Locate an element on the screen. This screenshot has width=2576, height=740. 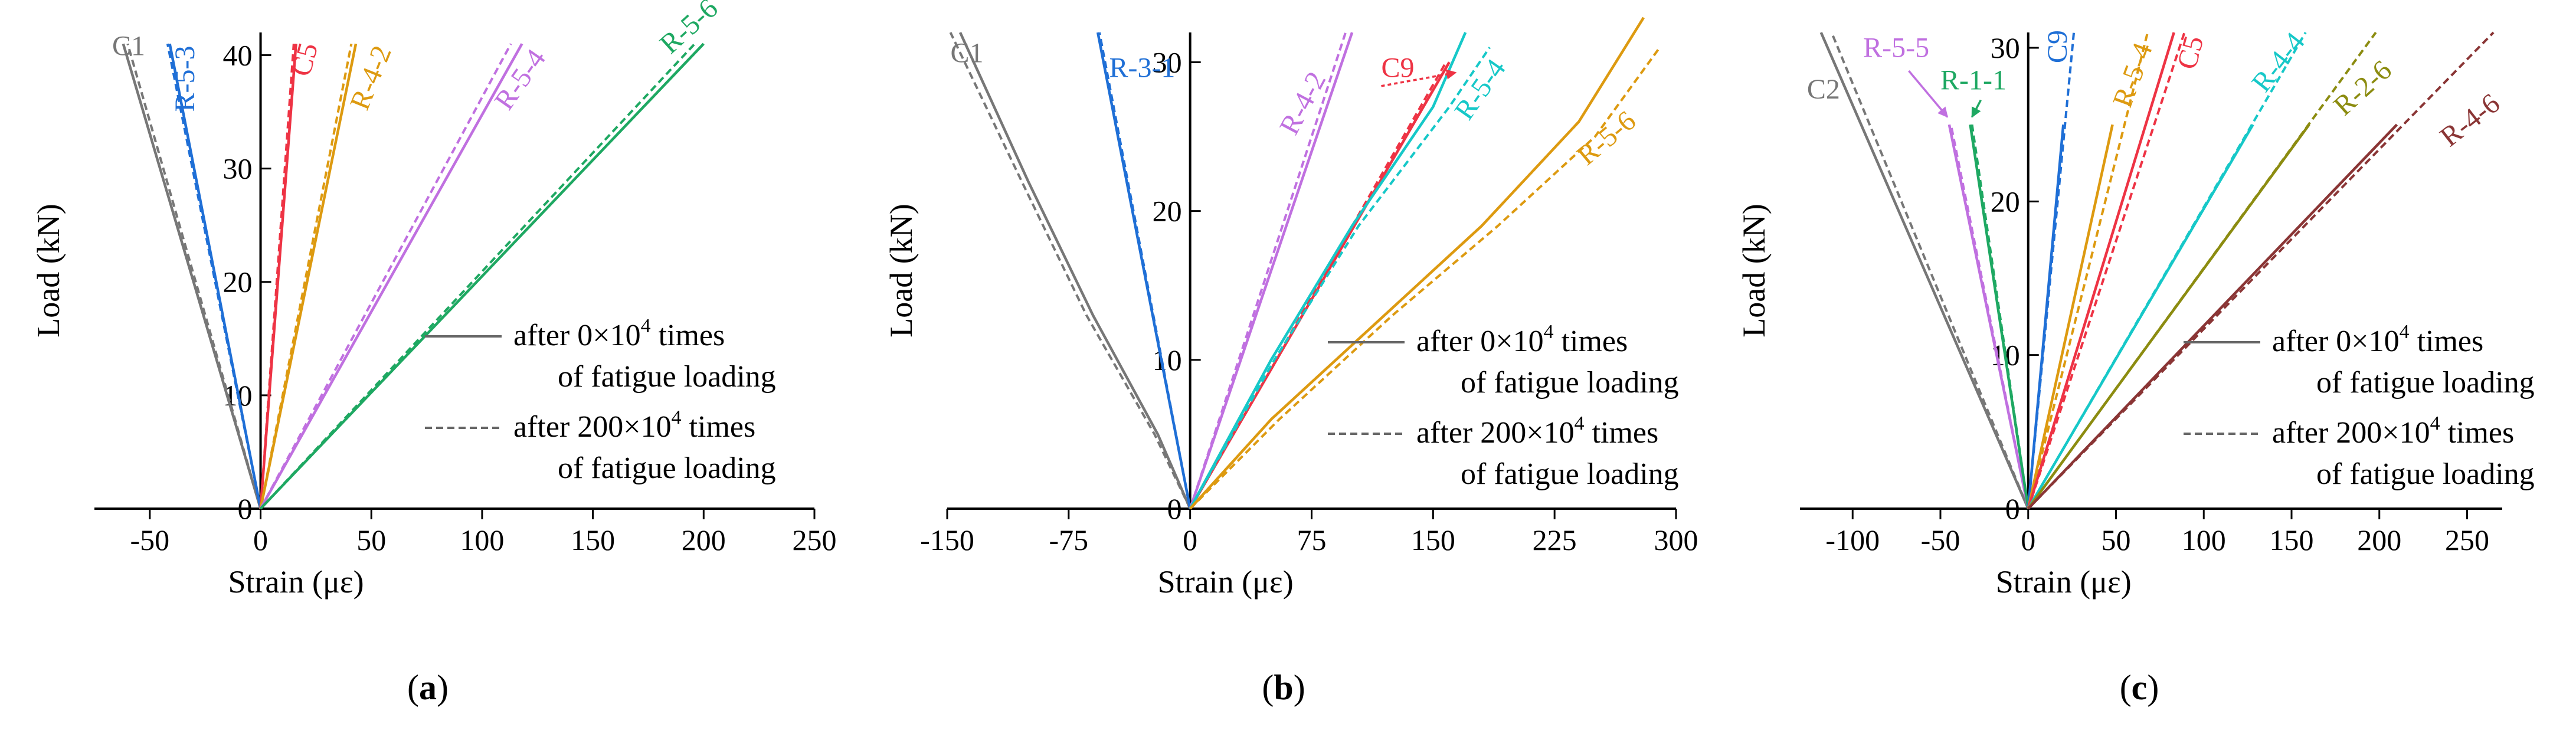
series-r-4-4-dashed is located at coordinates (2167, 270).